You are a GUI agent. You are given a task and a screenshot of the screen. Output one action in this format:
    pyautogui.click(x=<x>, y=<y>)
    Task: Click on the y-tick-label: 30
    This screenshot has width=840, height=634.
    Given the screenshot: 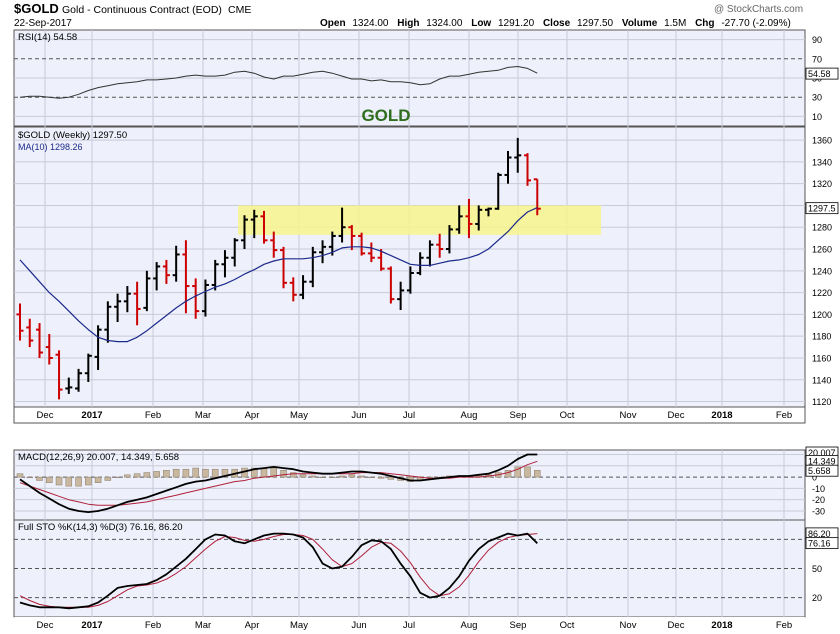 What is the action you would take?
    pyautogui.click(x=817, y=98)
    